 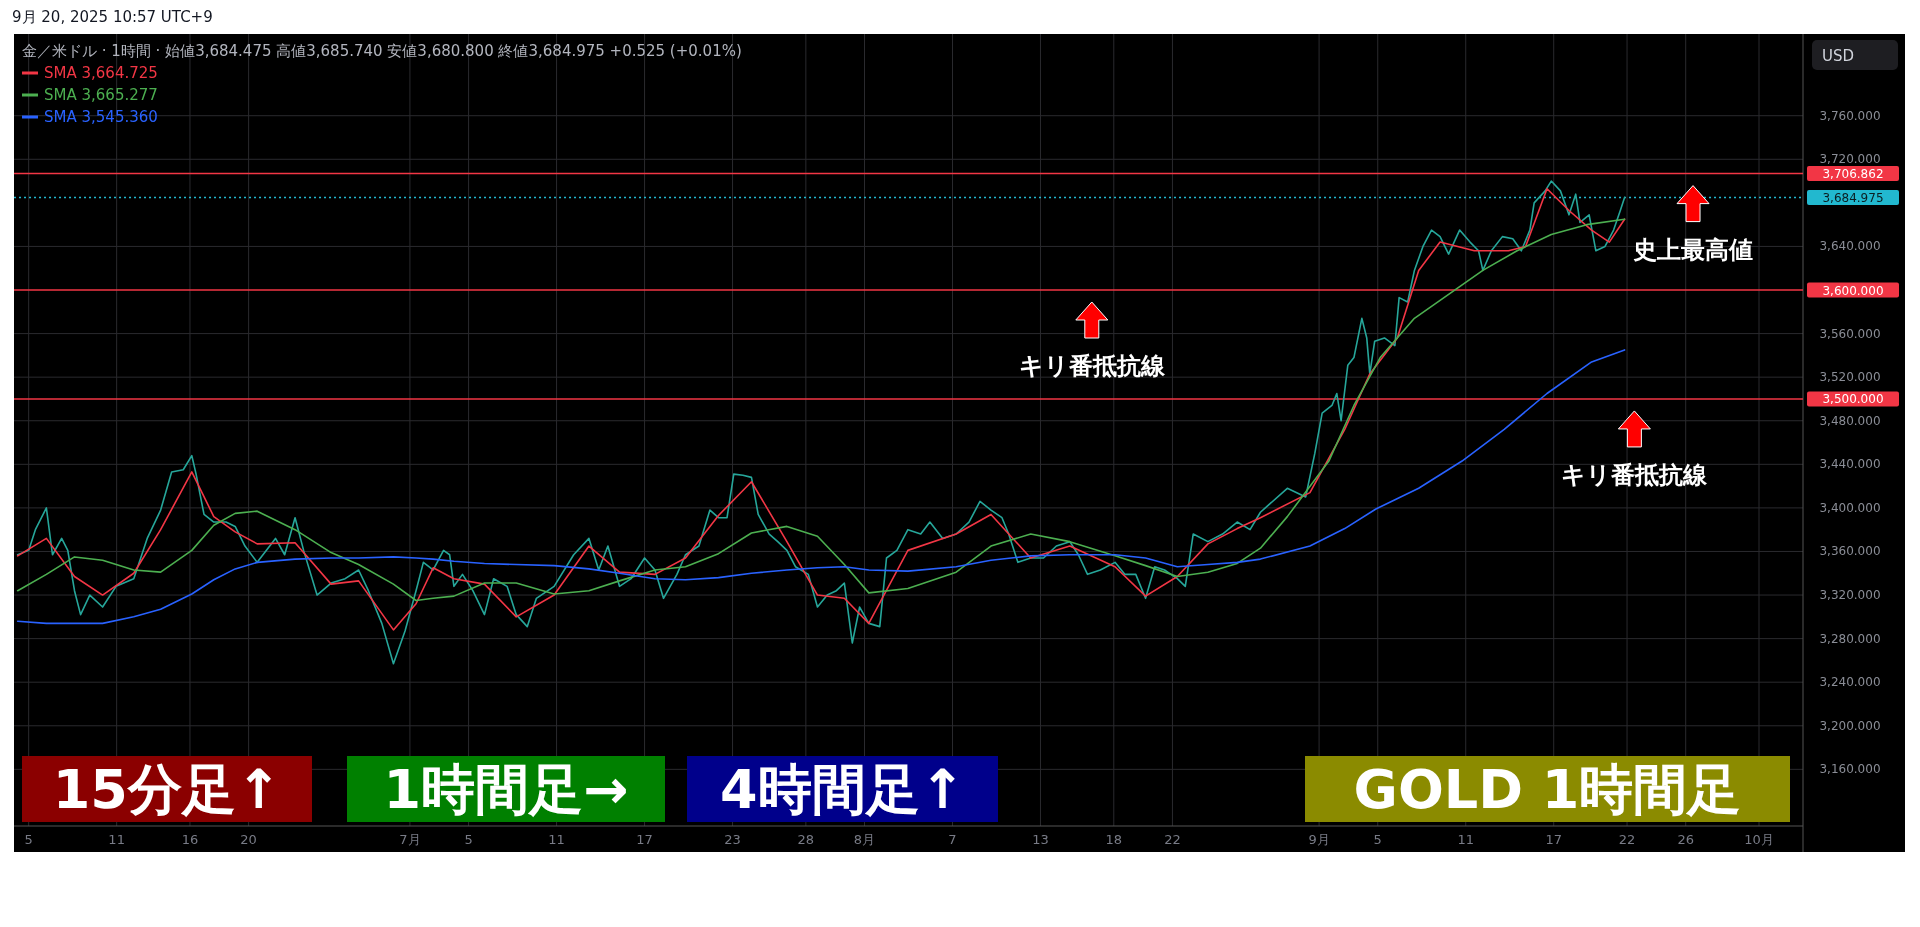 I want to click on y-tick-label: 3,280.000, so click(x=1850, y=638).